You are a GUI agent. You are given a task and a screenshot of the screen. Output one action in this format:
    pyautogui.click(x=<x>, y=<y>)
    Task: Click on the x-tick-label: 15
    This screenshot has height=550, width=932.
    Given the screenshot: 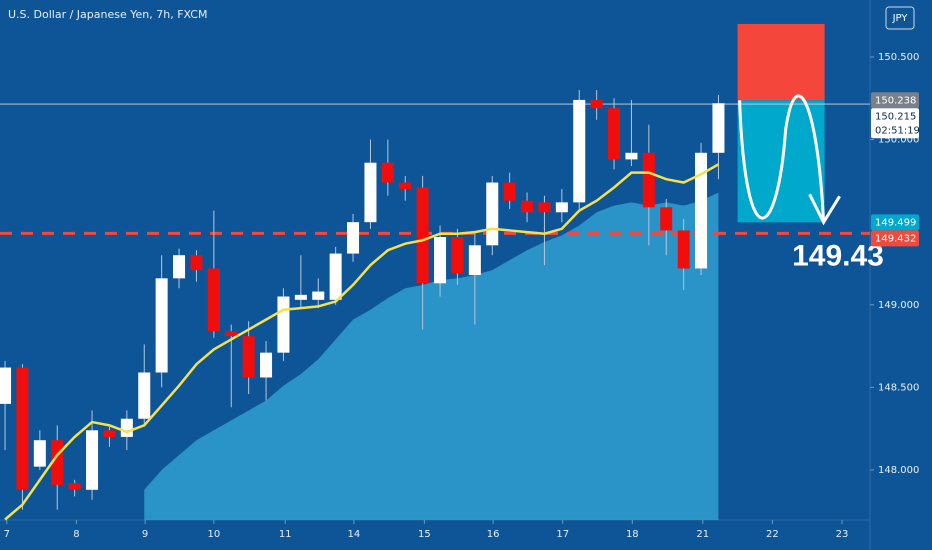 What is the action you would take?
    pyautogui.click(x=424, y=534)
    